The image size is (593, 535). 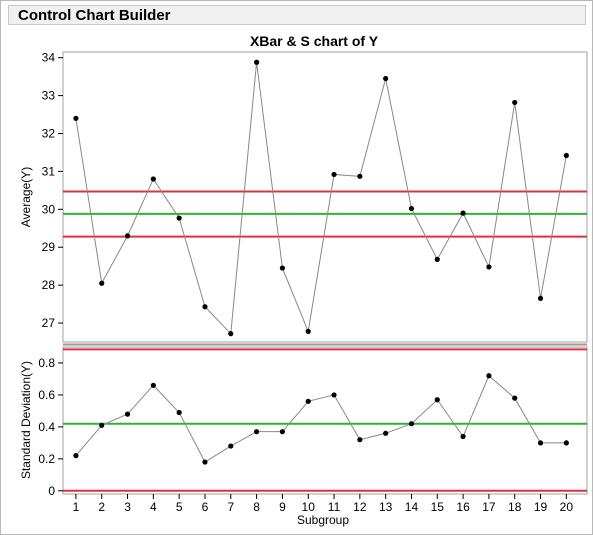 What do you see at coordinates (515, 507) in the screenshot?
I see `x-tick-label: 18` at bounding box center [515, 507].